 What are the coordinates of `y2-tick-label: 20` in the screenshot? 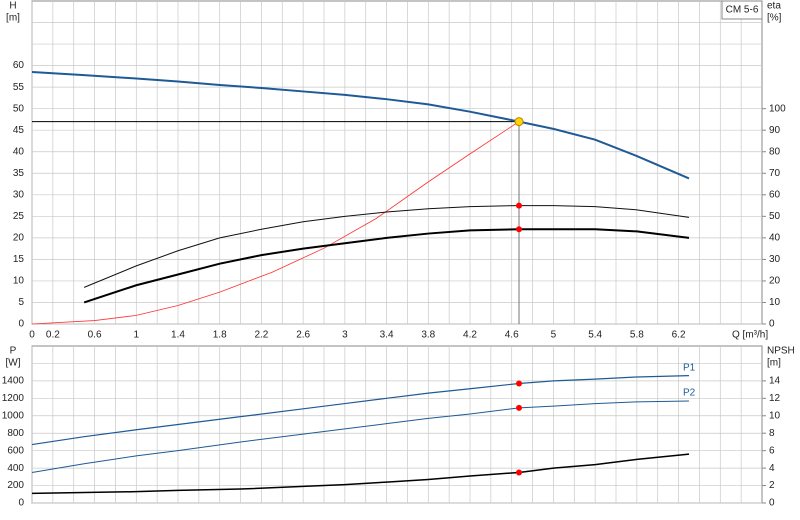 It's located at (775, 281).